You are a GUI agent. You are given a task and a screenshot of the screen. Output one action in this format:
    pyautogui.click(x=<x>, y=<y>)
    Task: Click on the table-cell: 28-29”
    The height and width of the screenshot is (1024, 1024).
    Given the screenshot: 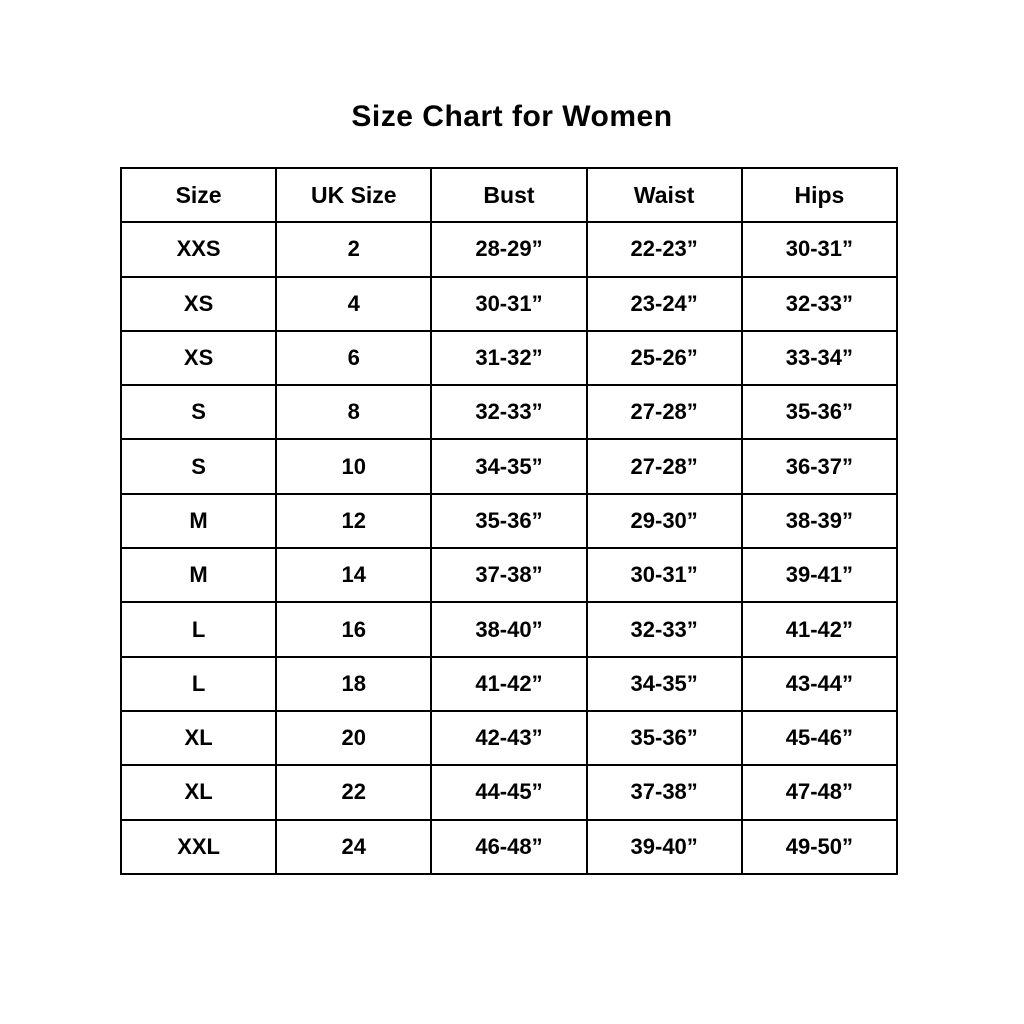 What is the action you would take?
    pyautogui.click(x=509, y=249)
    